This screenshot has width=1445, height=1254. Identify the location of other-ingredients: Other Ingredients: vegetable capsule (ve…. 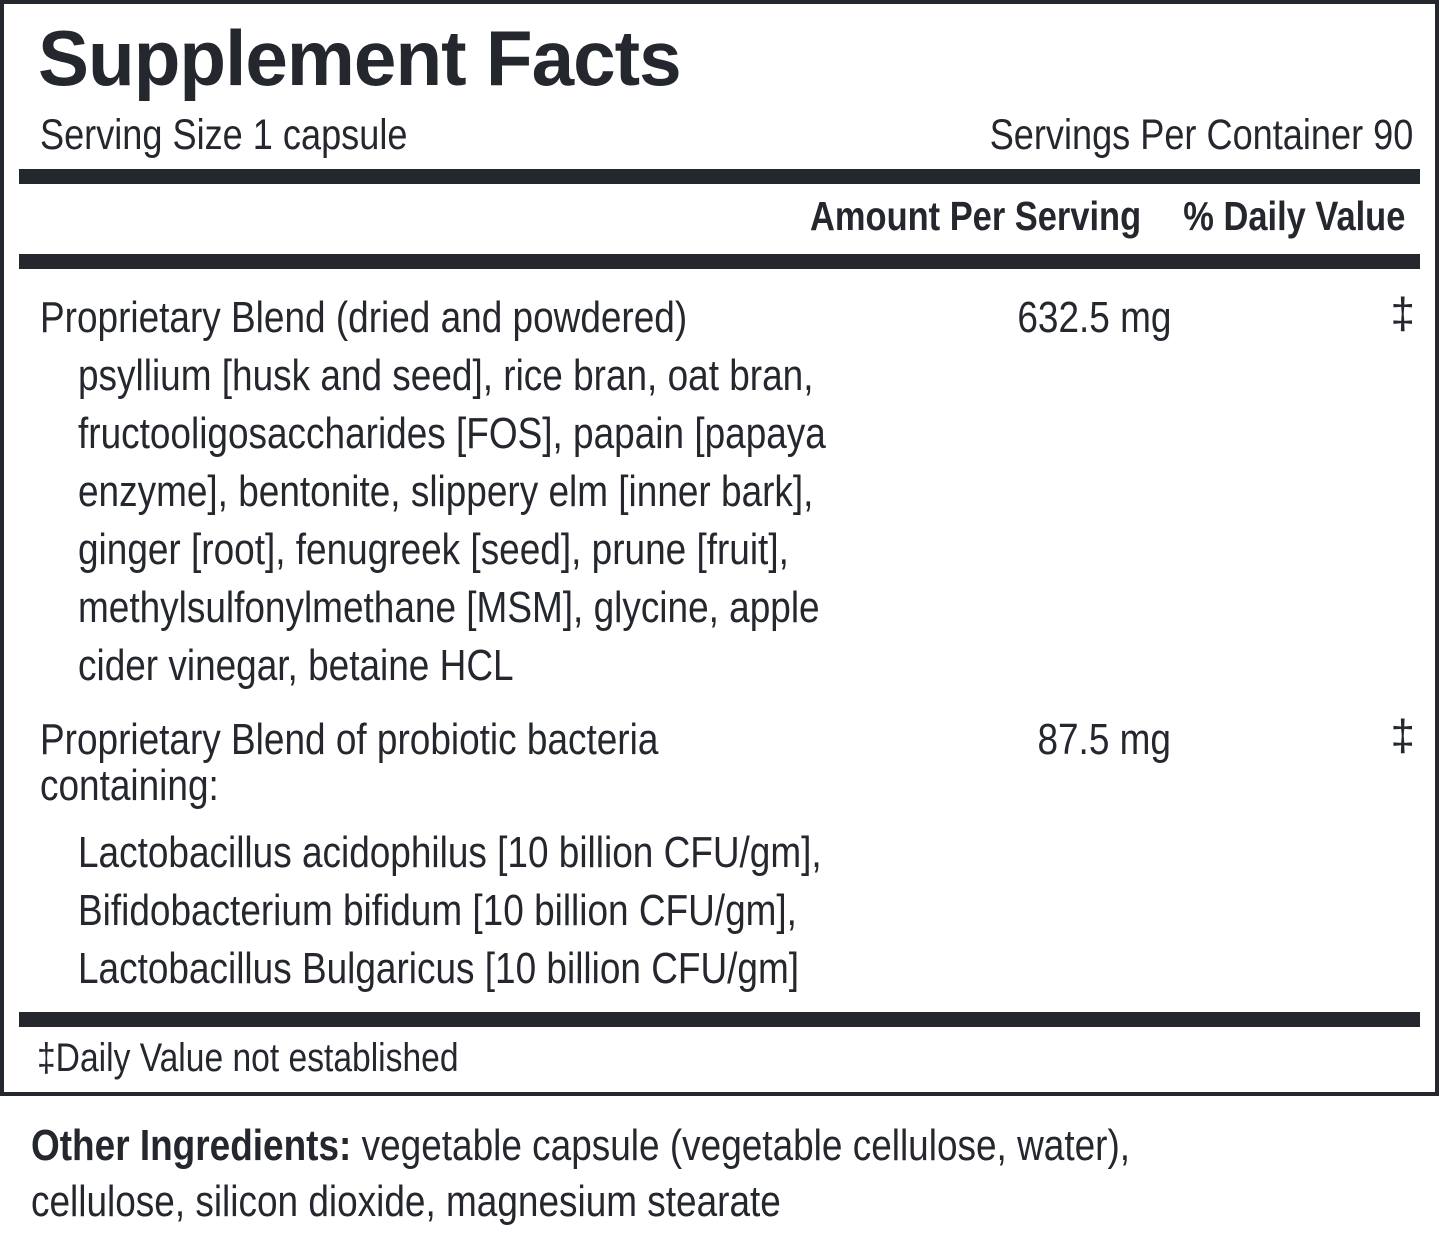
(580, 1174).